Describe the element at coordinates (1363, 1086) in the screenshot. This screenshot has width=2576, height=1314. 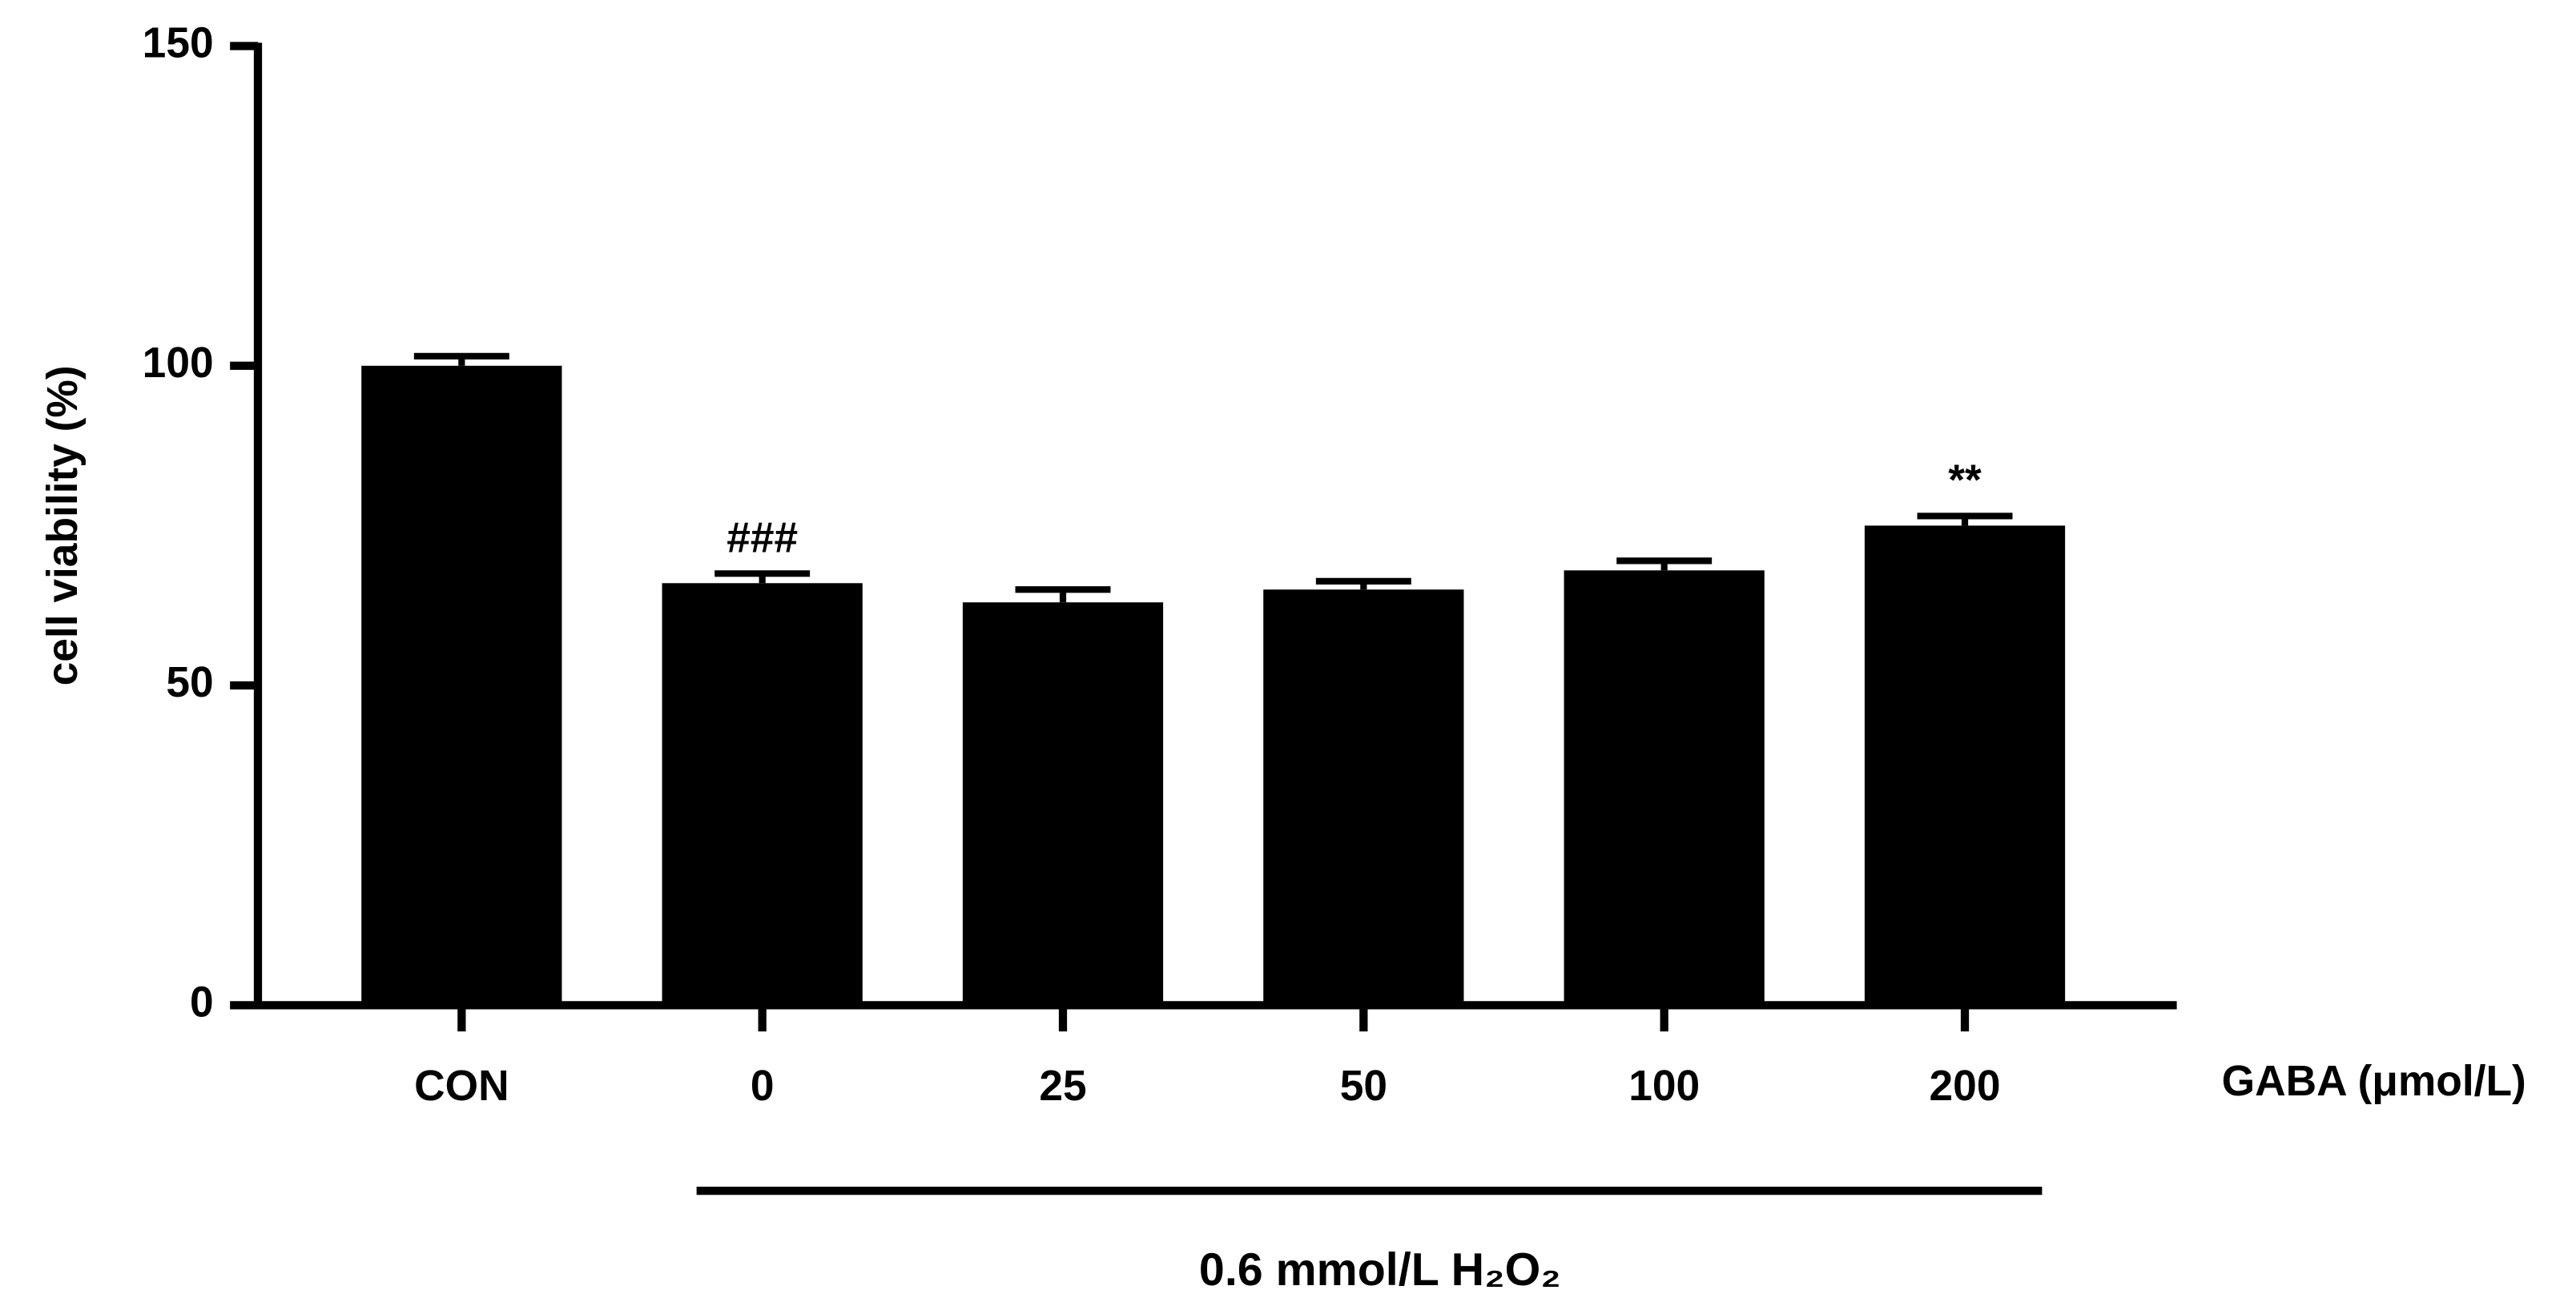
I see `x-tick-label: 50` at that location.